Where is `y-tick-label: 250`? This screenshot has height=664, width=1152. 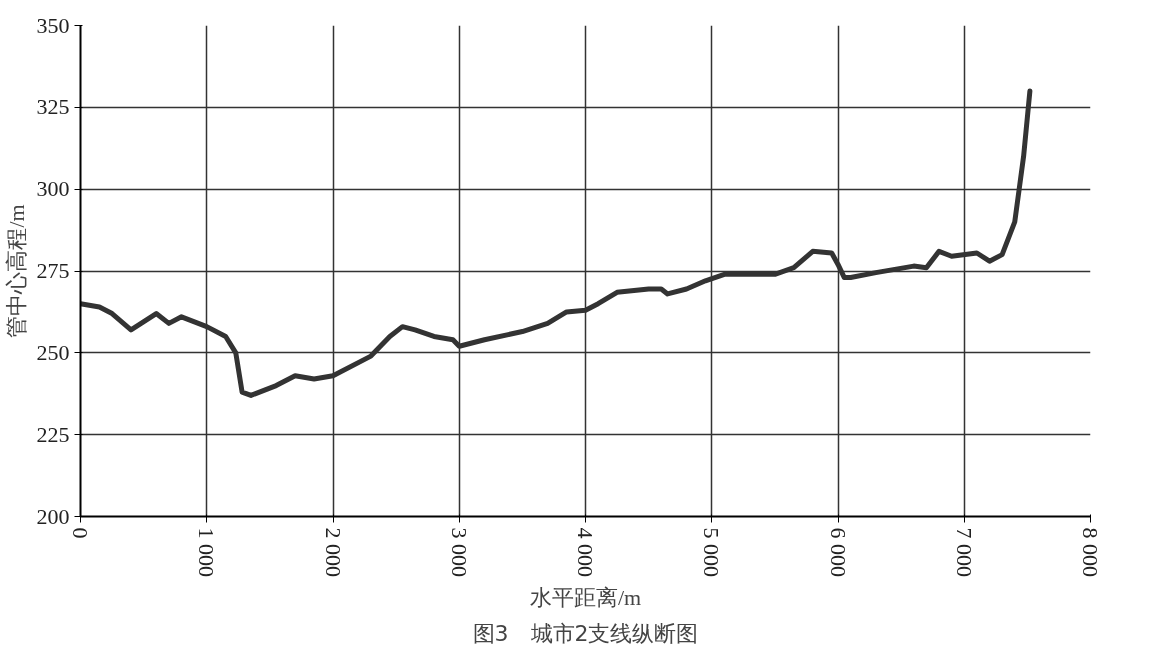 y-tick-label: 250 is located at coordinates (53, 352).